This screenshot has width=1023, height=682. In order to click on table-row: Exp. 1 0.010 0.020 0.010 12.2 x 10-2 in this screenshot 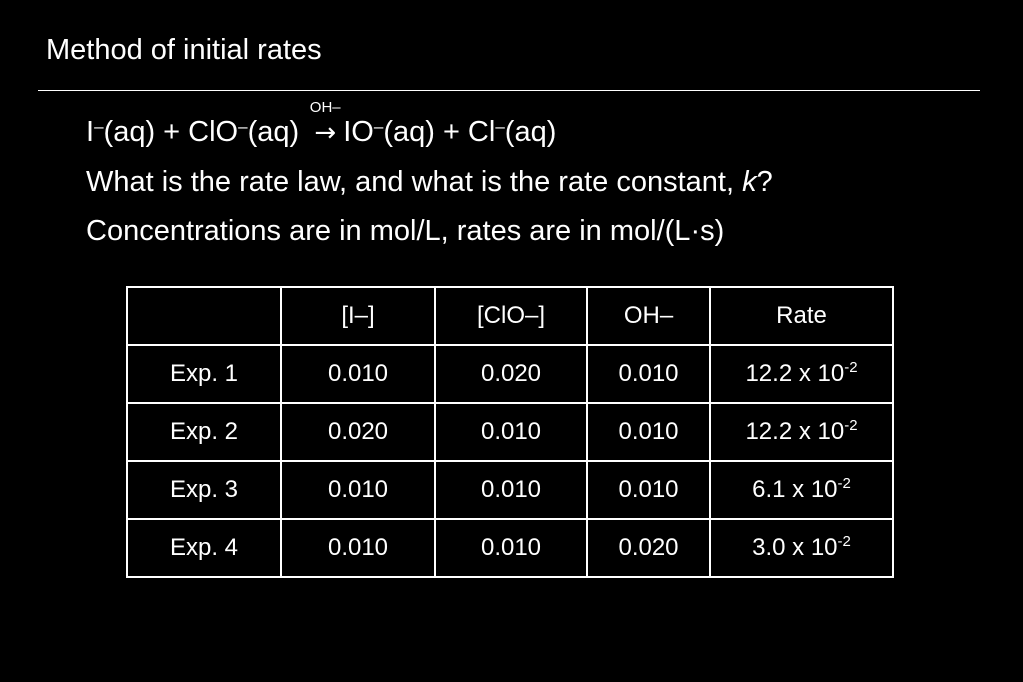, I will do `click(510, 374)`.